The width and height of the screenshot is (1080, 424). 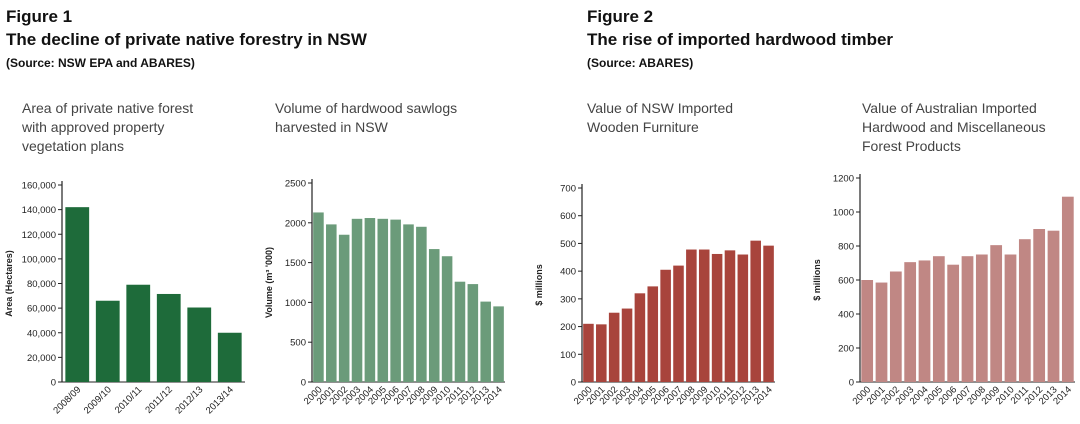 I want to click on chart-title: Forest Products, so click(x=911, y=146).